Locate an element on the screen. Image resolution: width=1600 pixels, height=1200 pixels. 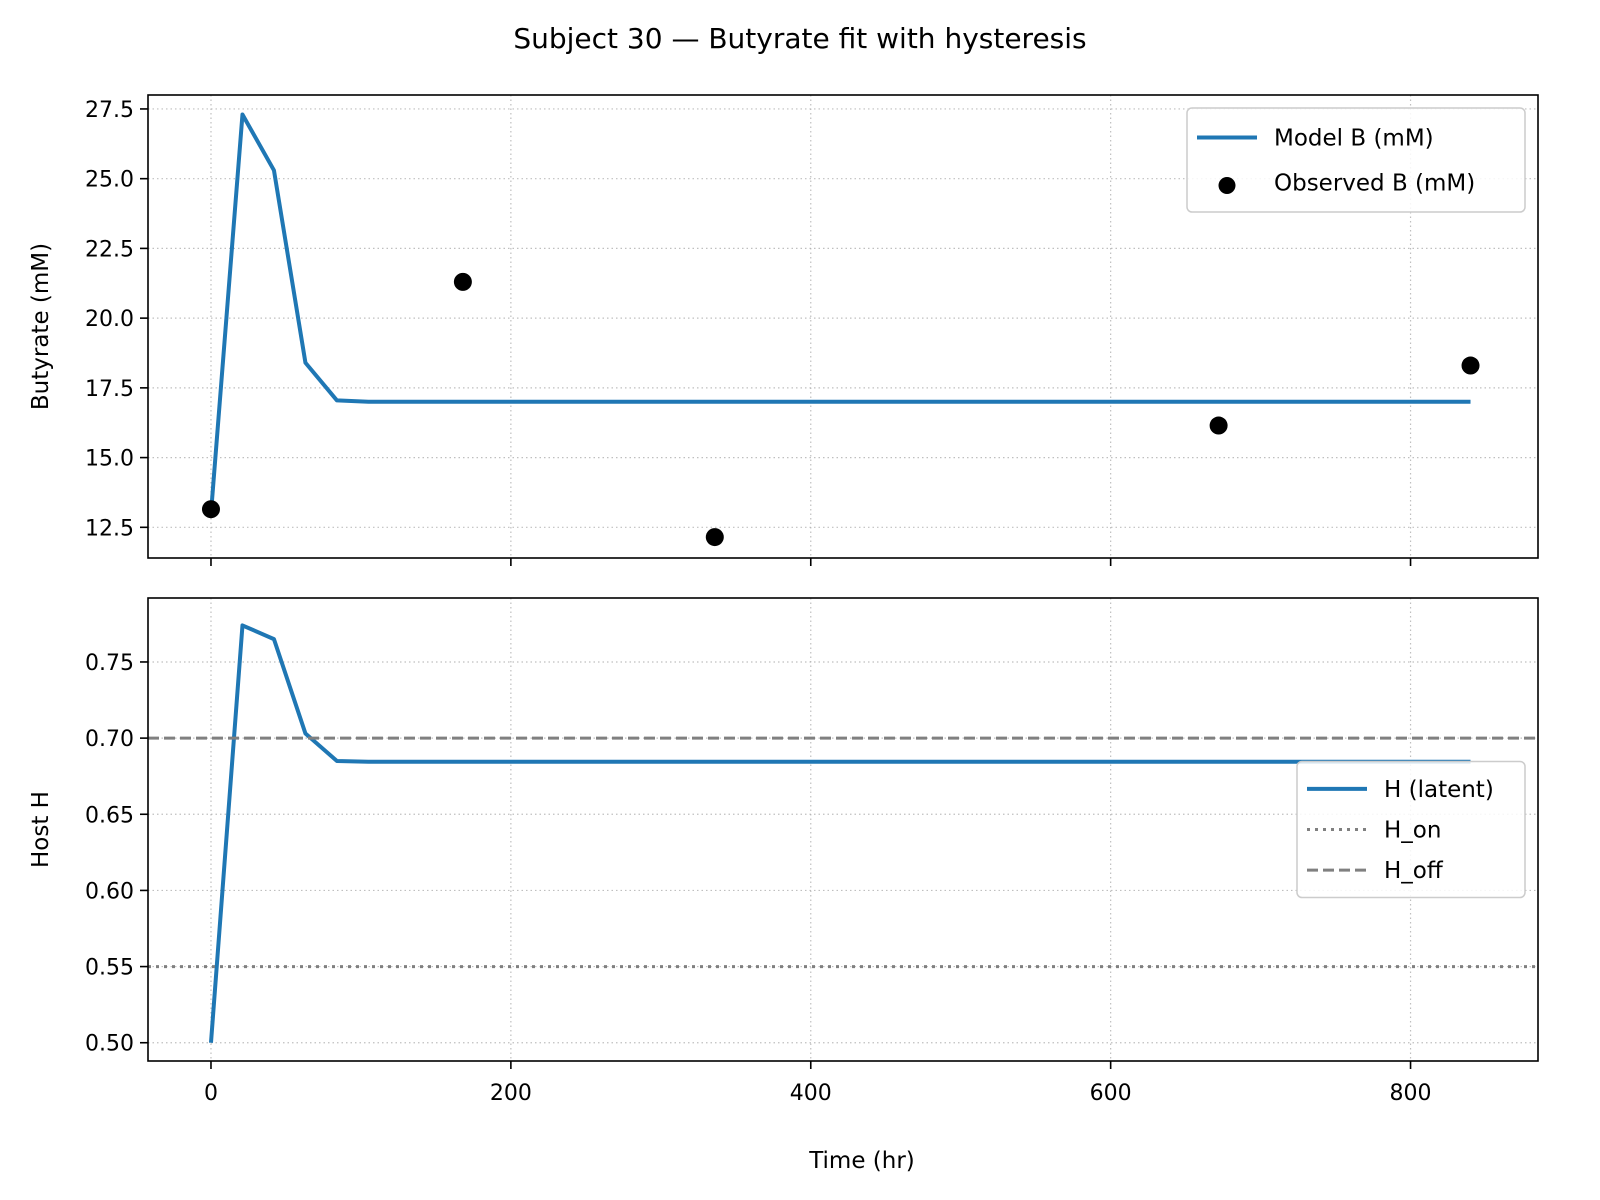
bottom-x-tick-label: 0 is located at coordinates (211, 1093).